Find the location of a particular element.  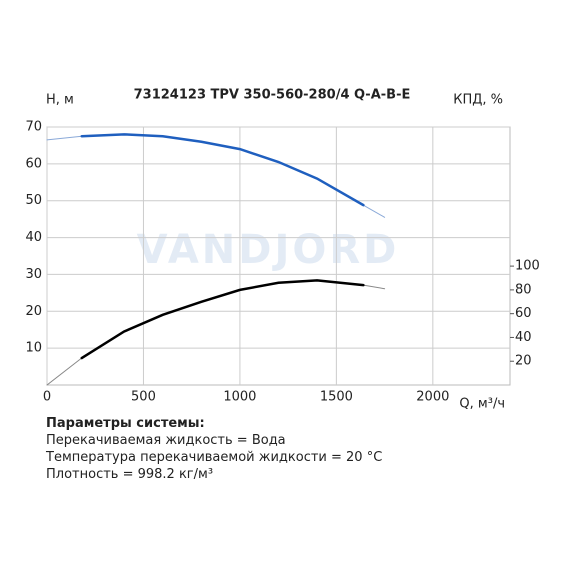

x-tick-label: 500 is located at coordinates (143, 397).